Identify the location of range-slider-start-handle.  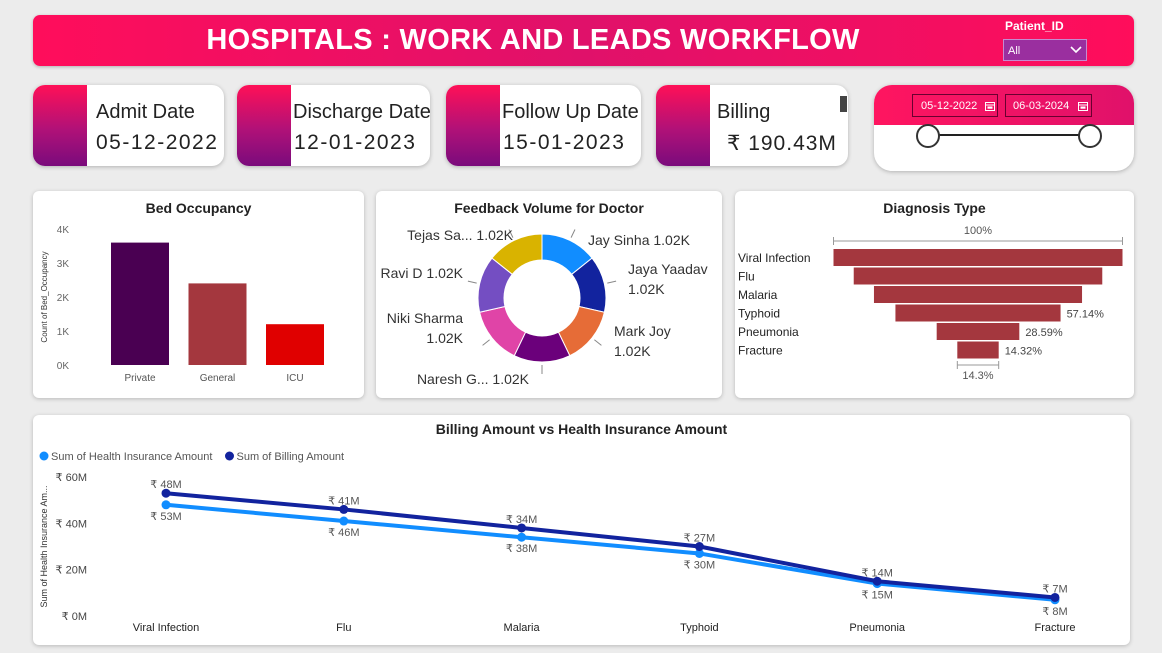
(928, 136).